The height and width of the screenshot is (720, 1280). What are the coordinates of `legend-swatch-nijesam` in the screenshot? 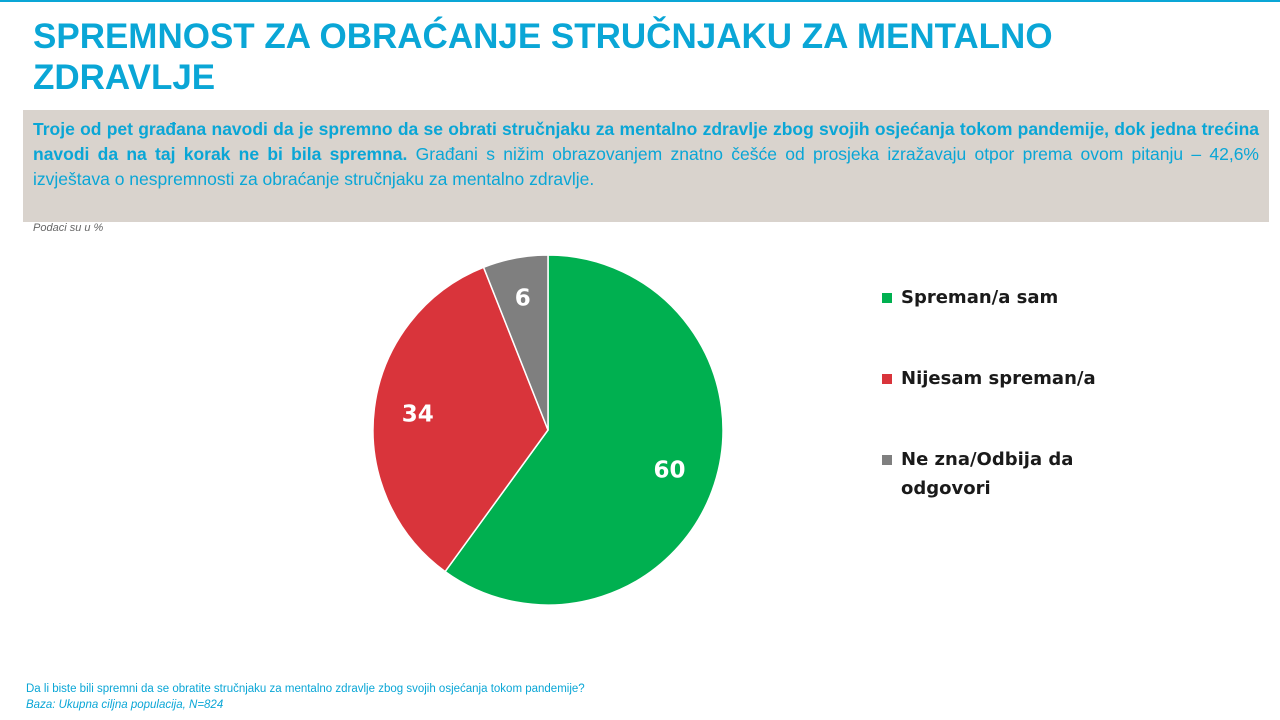 It's located at (887, 379).